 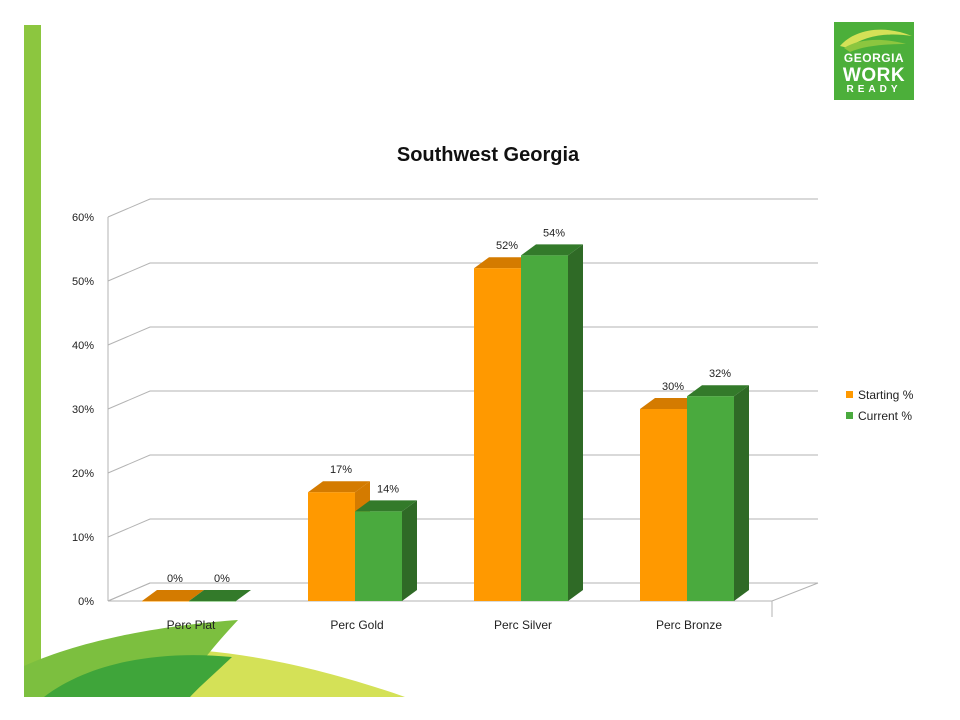 I want to click on x-axis-labels: Perc Plat Perc Gold Perc Silver Perc Bronze, so click(x=445, y=625).